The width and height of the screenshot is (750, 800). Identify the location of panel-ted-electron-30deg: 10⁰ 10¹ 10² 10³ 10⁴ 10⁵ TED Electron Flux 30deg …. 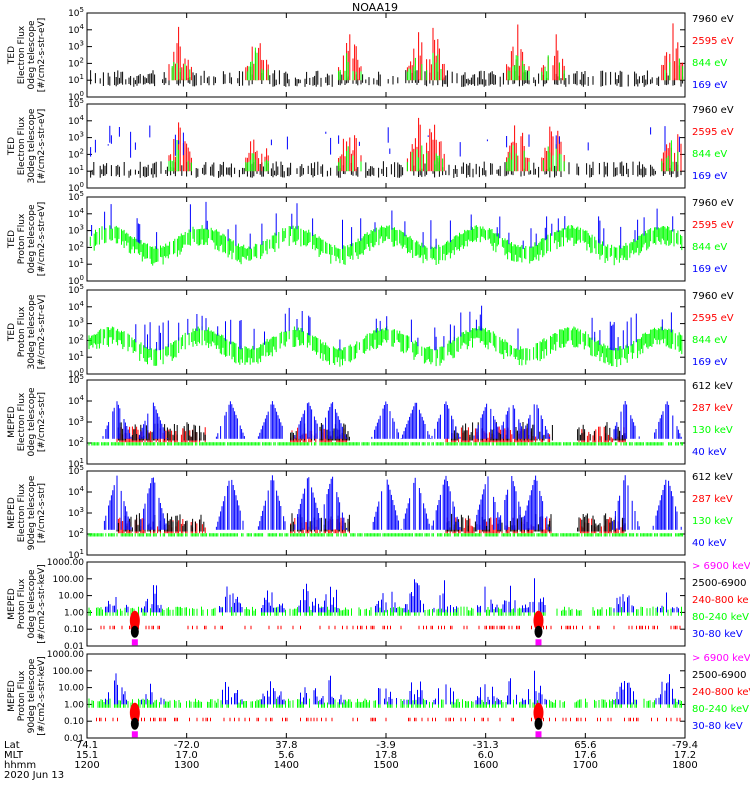
(370, 145).